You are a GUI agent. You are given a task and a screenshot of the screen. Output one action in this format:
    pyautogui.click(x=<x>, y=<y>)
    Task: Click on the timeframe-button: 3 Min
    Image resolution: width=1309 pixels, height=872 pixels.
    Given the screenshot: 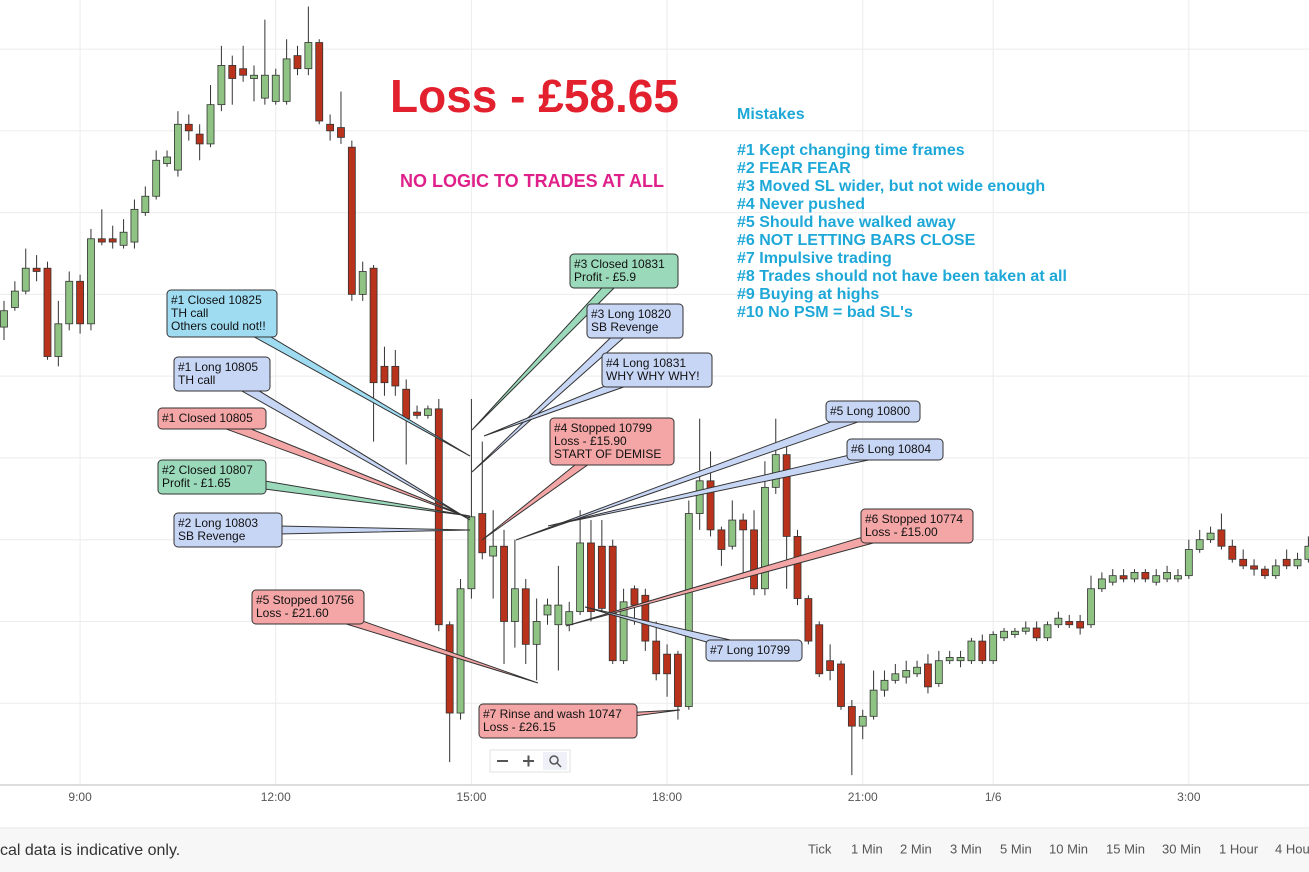 What is the action you would take?
    pyautogui.click(x=966, y=848)
    